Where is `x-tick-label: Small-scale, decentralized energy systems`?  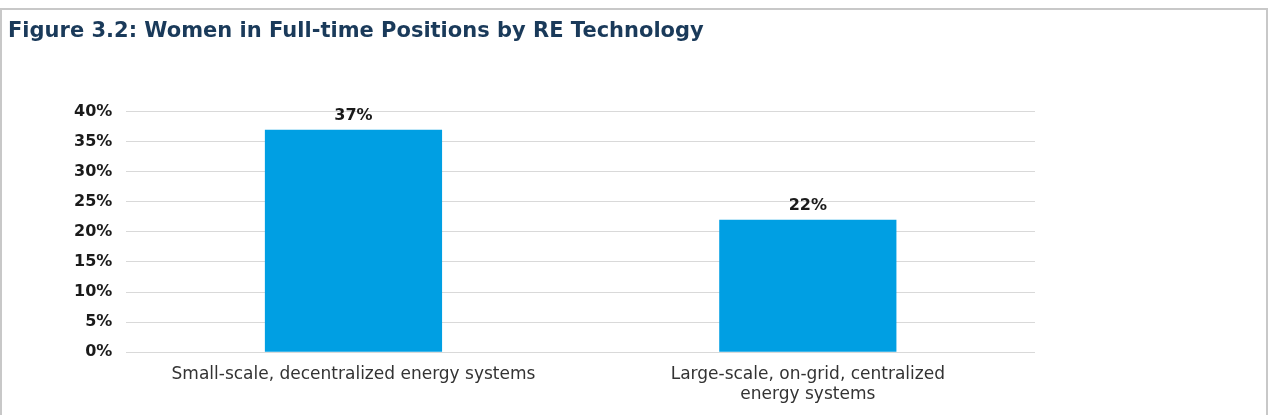
x-tick-label: Small-scale, decentralized energy systems is located at coordinates (353, 372).